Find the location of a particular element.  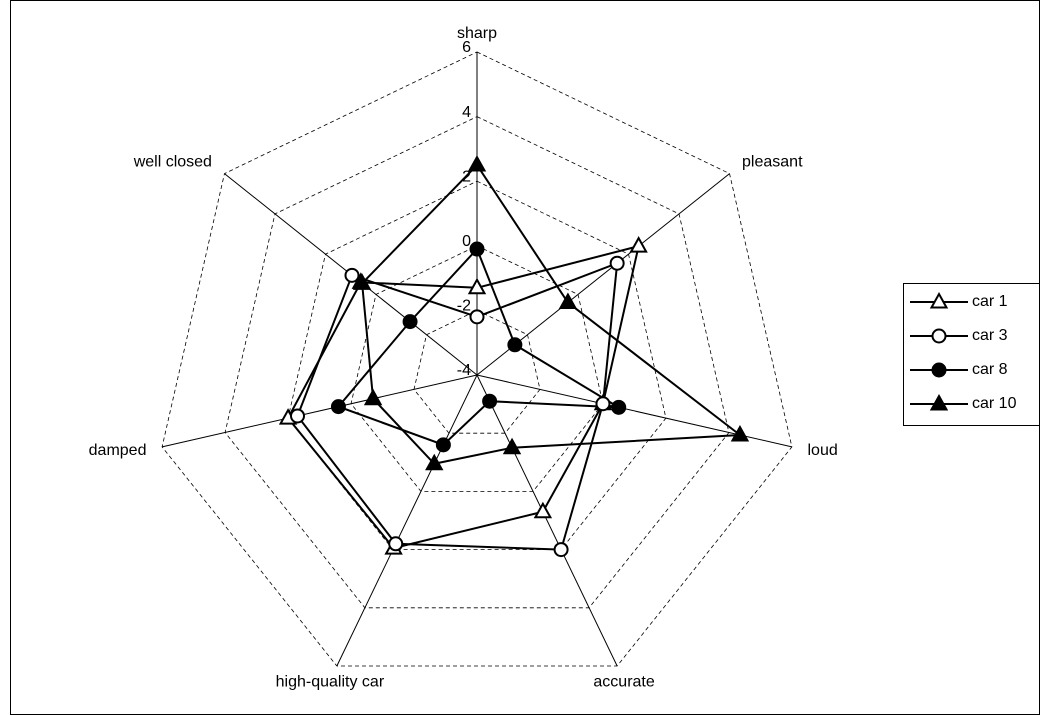

legend-label: car 3 is located at coordinates (990, 335).